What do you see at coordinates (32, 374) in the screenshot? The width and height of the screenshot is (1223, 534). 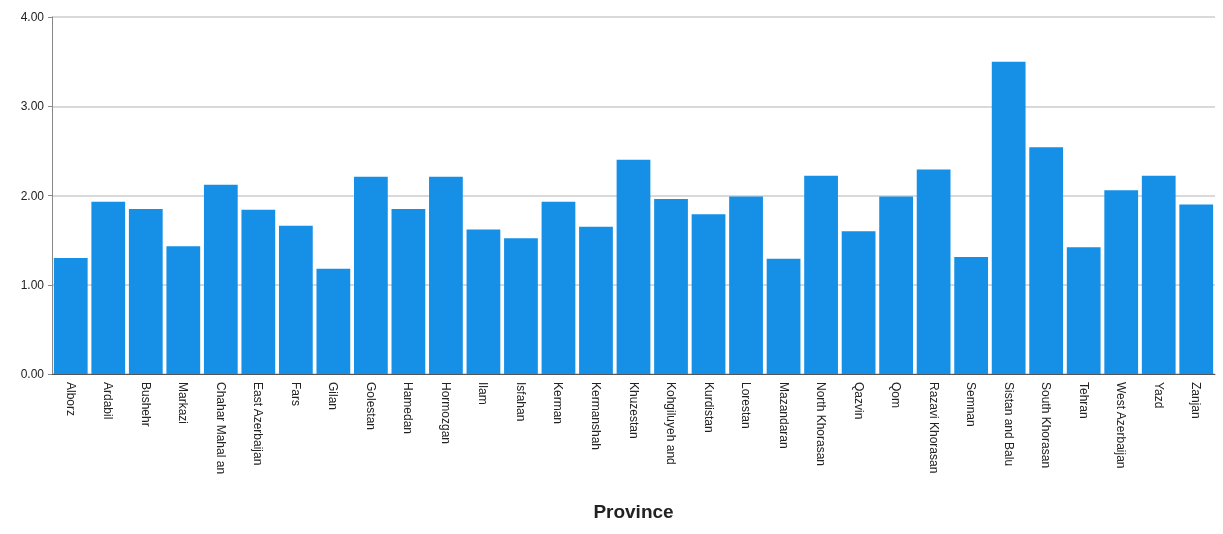 I see `y-tick-label: 0.00` at bounding box center [32, 374].